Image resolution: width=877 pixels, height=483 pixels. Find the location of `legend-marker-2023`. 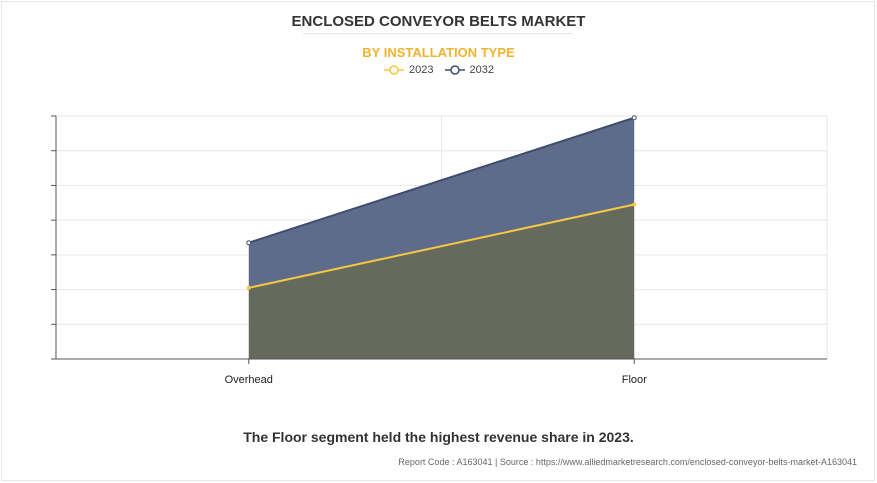

legend-marker-2023 is located at coordinates (394, 70).